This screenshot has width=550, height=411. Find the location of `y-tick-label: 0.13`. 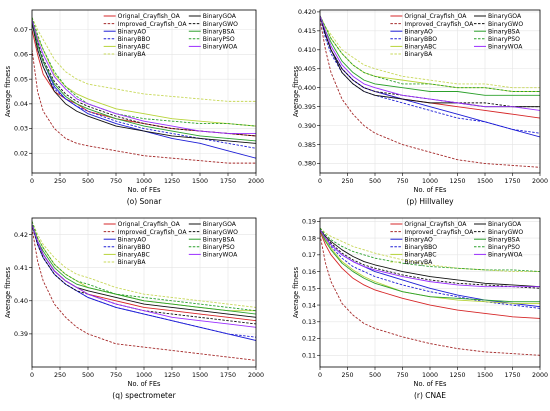

y-tick-label: 0.13 is located at coordinates (309, 322).